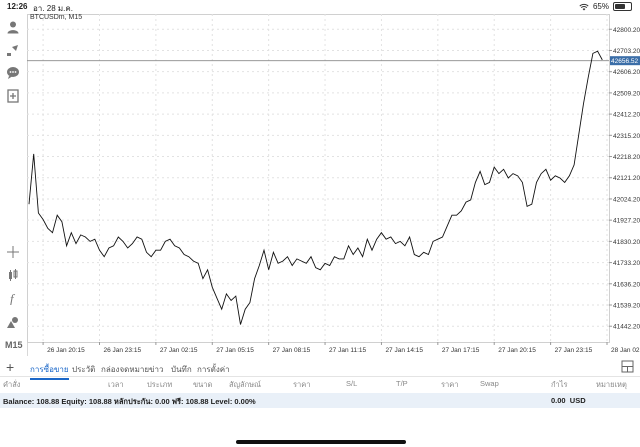 Image resolution: width=640 pixels, height=447 pixels. I want to click on tab-journal: บันทึก, so click(181, 369).